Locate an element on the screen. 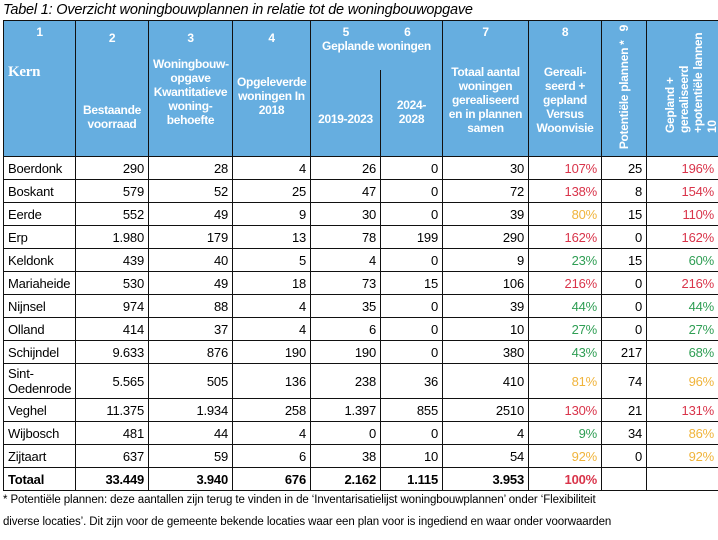  cell-totaal: 4 is located at coordinates (485, 433).